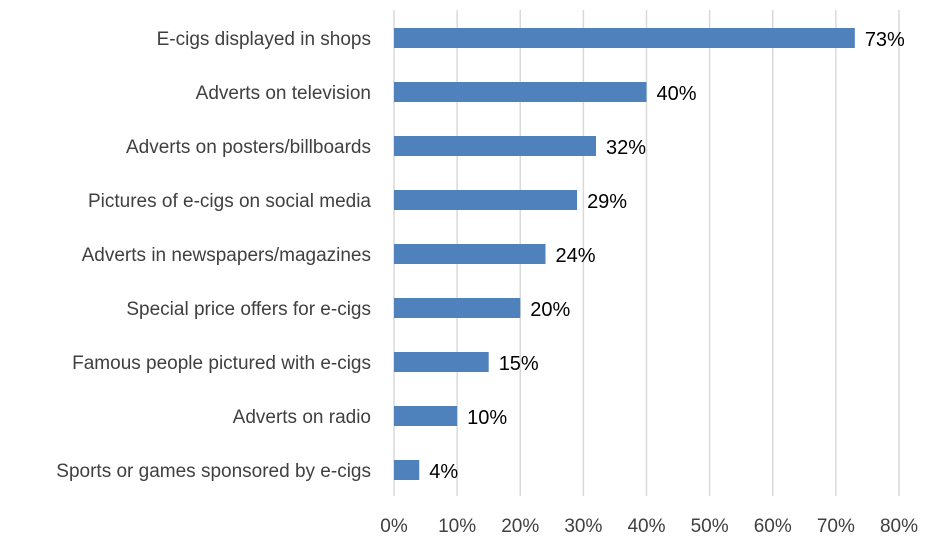 This screenshot has width=933, height=538. Describe the element at coordinates (229, 201) in the screenshot. I see `category-label: Pictures of e-cigs on social media` at that location.